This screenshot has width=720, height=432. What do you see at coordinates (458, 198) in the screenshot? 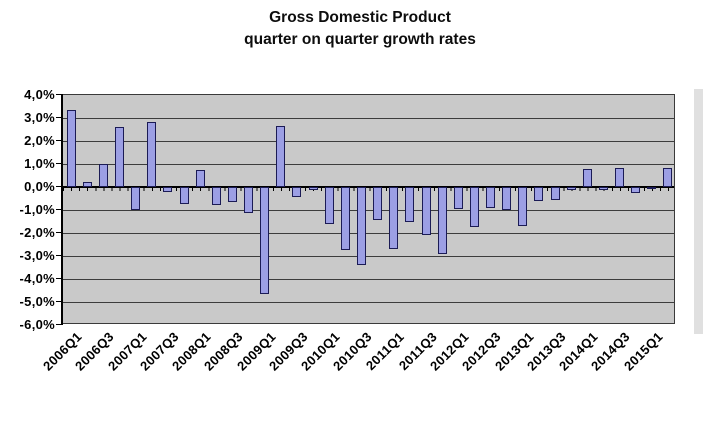
I see `bar-2012Q1` at bounding box center [458, 198].